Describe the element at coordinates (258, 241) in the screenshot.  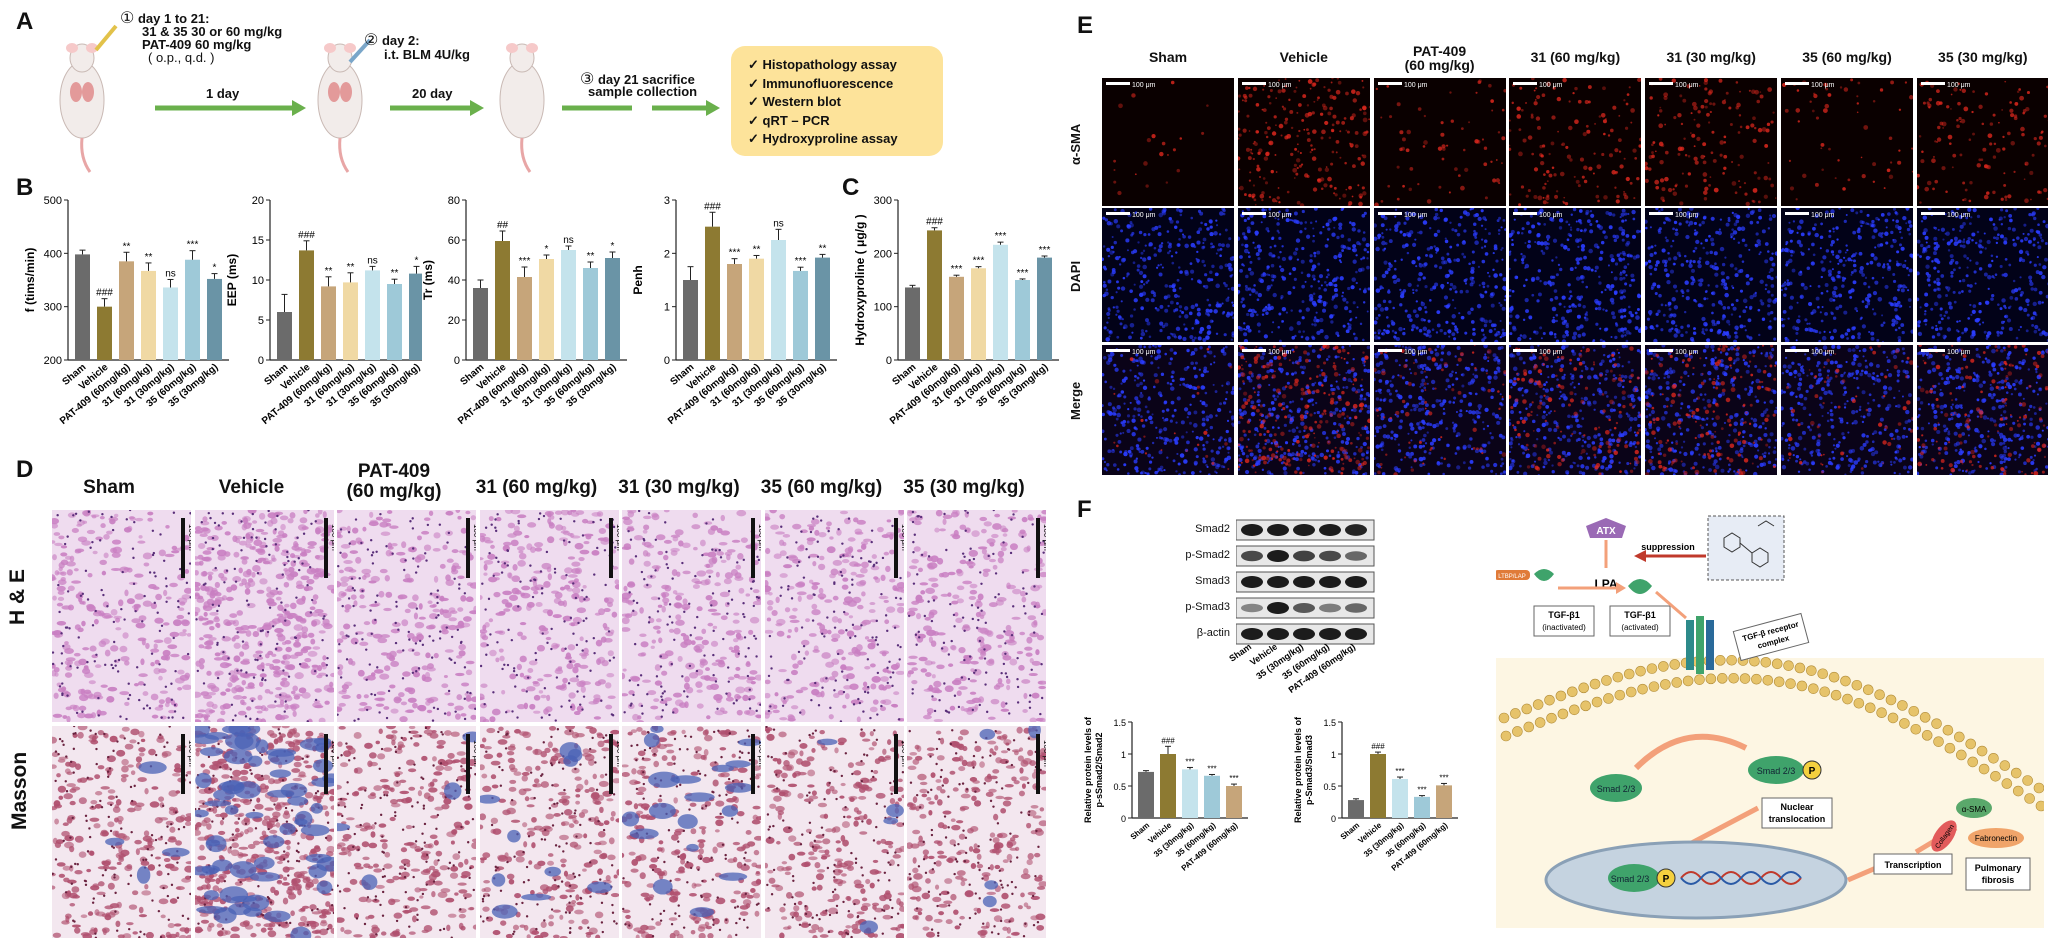
I see `y-tick-label: 15` at that location.